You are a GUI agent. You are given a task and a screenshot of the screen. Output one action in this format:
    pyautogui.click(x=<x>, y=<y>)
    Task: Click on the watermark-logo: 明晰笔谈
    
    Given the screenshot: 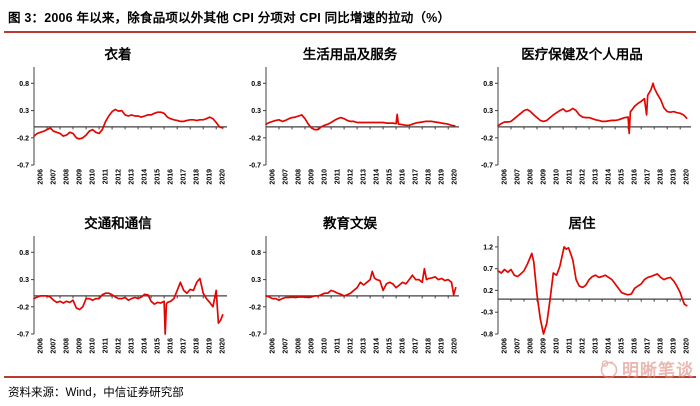 What is the action you would take?
    pyautogui.click(x=646, y=368)
    